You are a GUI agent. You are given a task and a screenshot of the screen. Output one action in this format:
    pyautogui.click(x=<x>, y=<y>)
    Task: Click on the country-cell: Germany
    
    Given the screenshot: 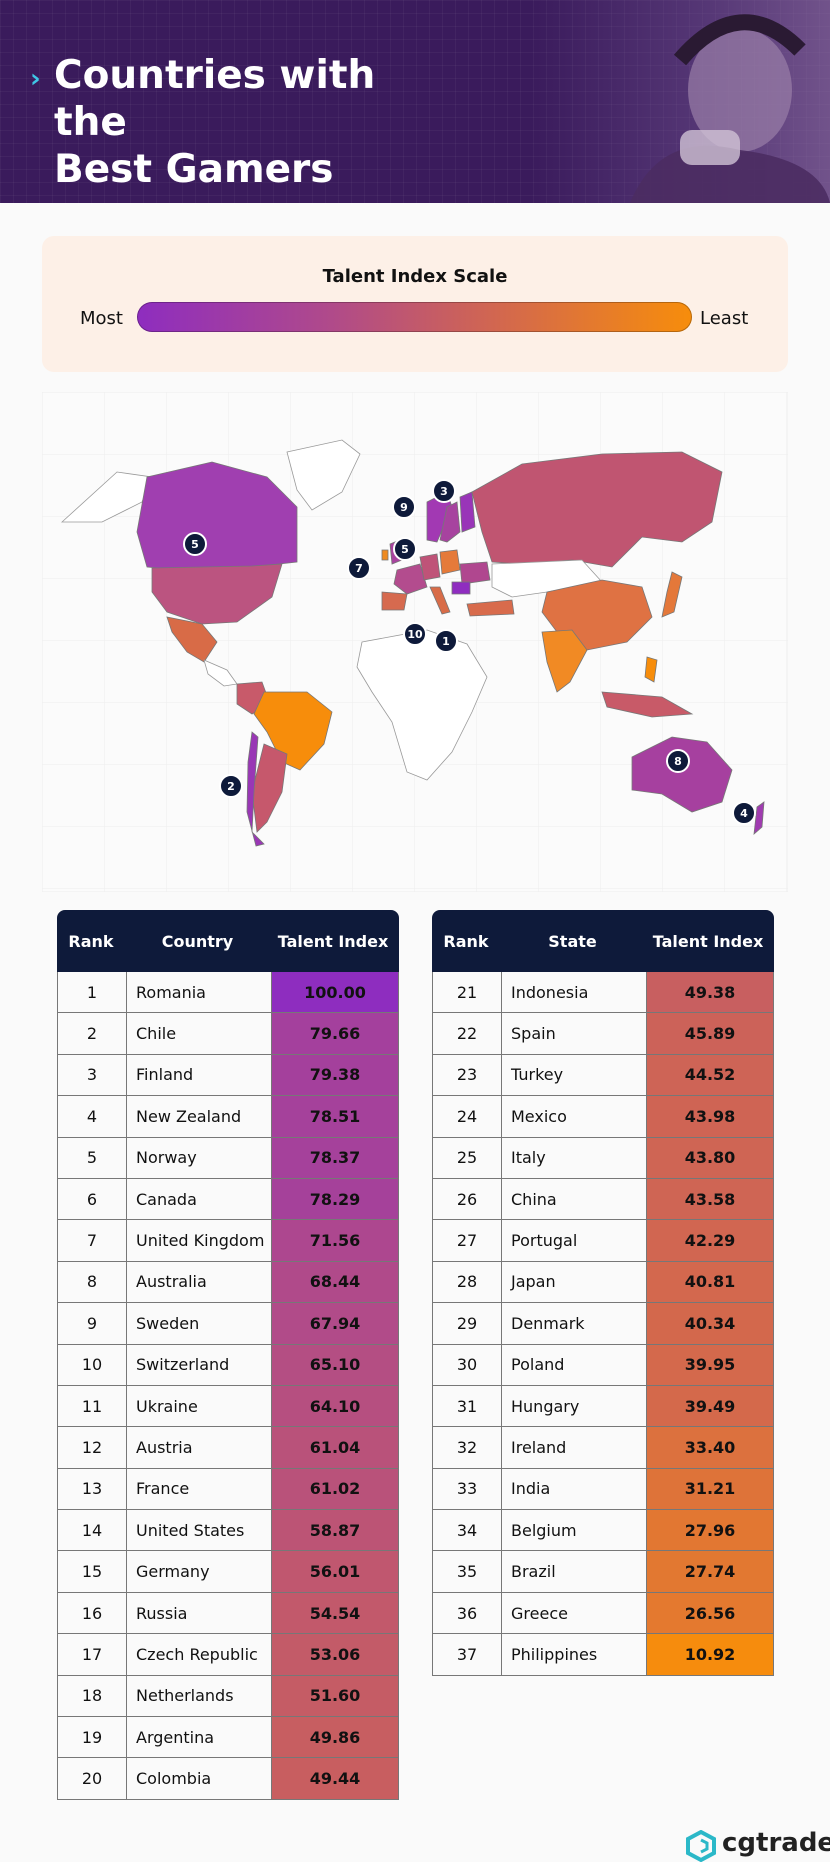 What is the action you would take?
    pyautogui.click(x=199, y=1571)
    